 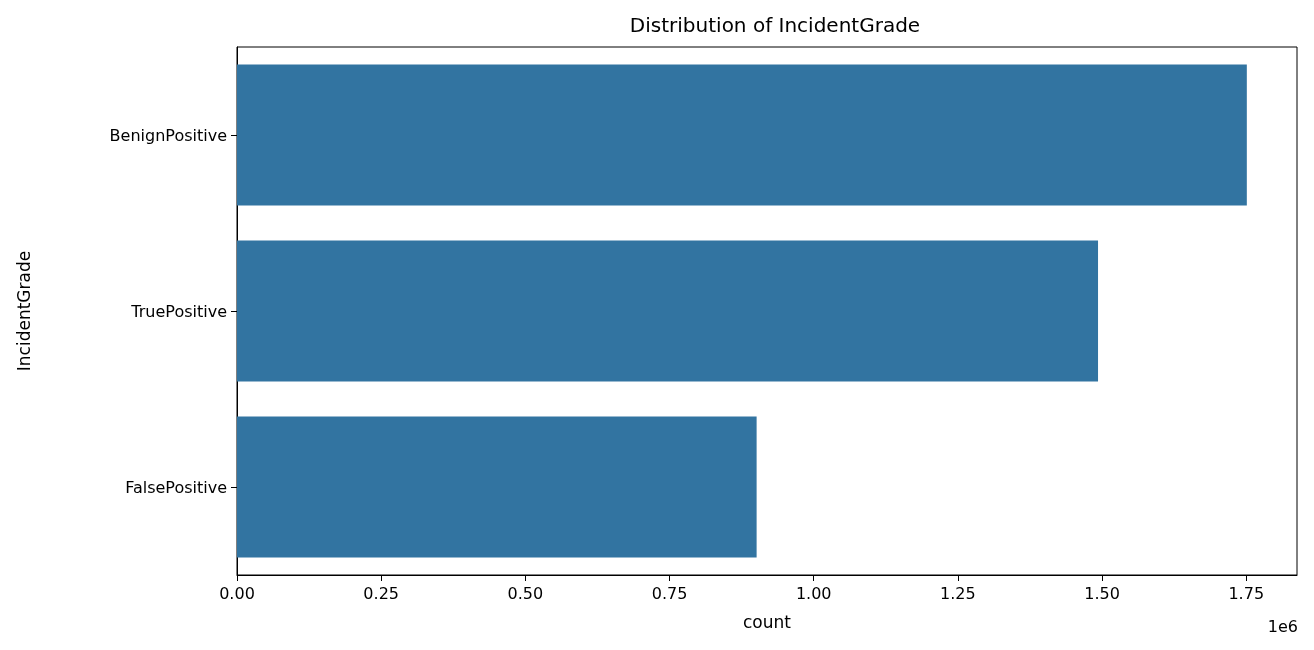 I want to click on x-tick-label: 0.50, so click(x=525, y=593).